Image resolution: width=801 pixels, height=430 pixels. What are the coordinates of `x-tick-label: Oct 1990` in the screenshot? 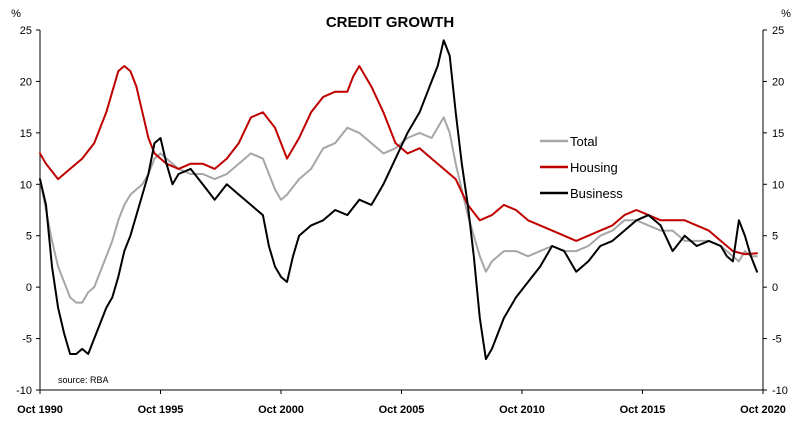 It's located at (40, 410).